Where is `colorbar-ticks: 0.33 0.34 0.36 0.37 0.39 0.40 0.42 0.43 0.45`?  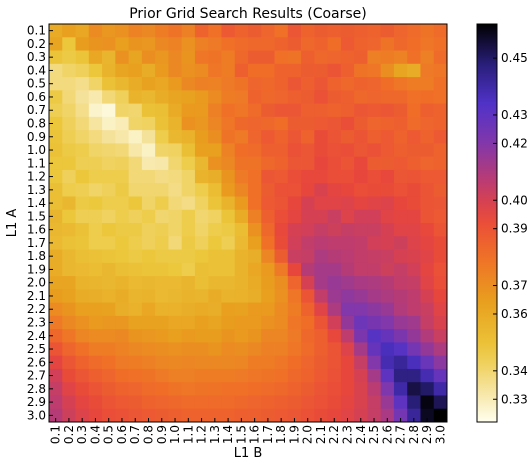 colorbar-ticks: 0.33 0.34 0.36 0.37 0.39 0.40 0.42 0.43 0.45 is located at coordinates (510, 228).